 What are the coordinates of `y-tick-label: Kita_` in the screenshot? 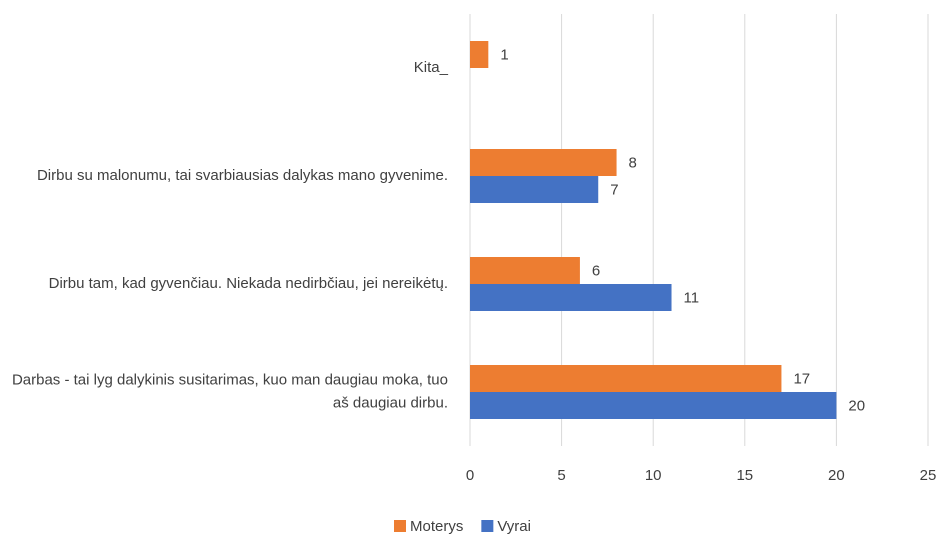 It's located at (431, 67).